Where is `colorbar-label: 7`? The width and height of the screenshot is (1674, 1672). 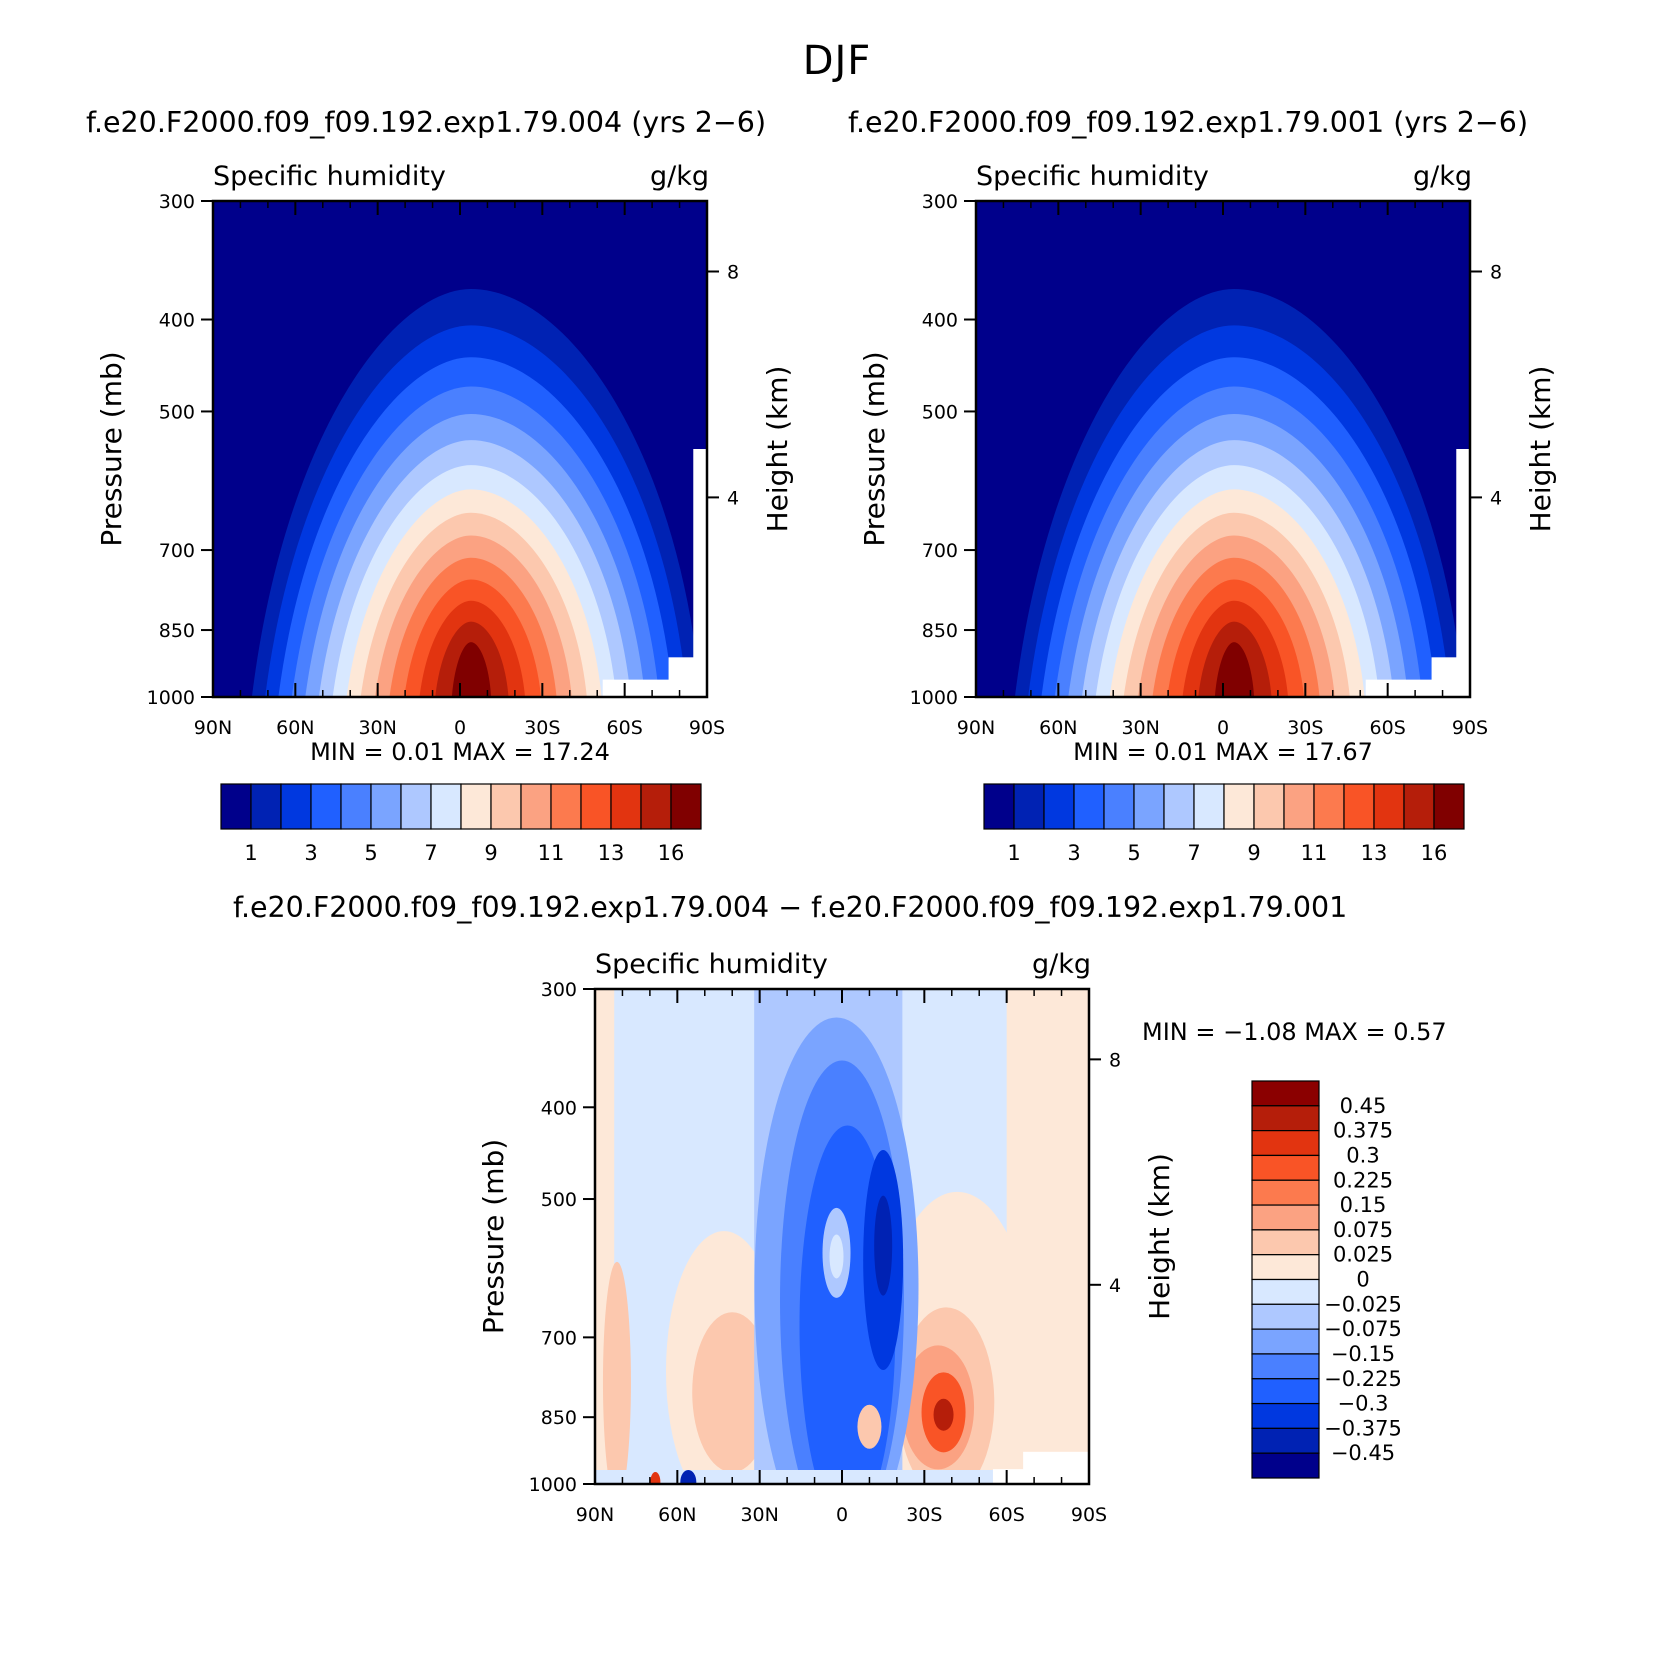 colorbar-label: 7 is located at coordinates (1193, 853).